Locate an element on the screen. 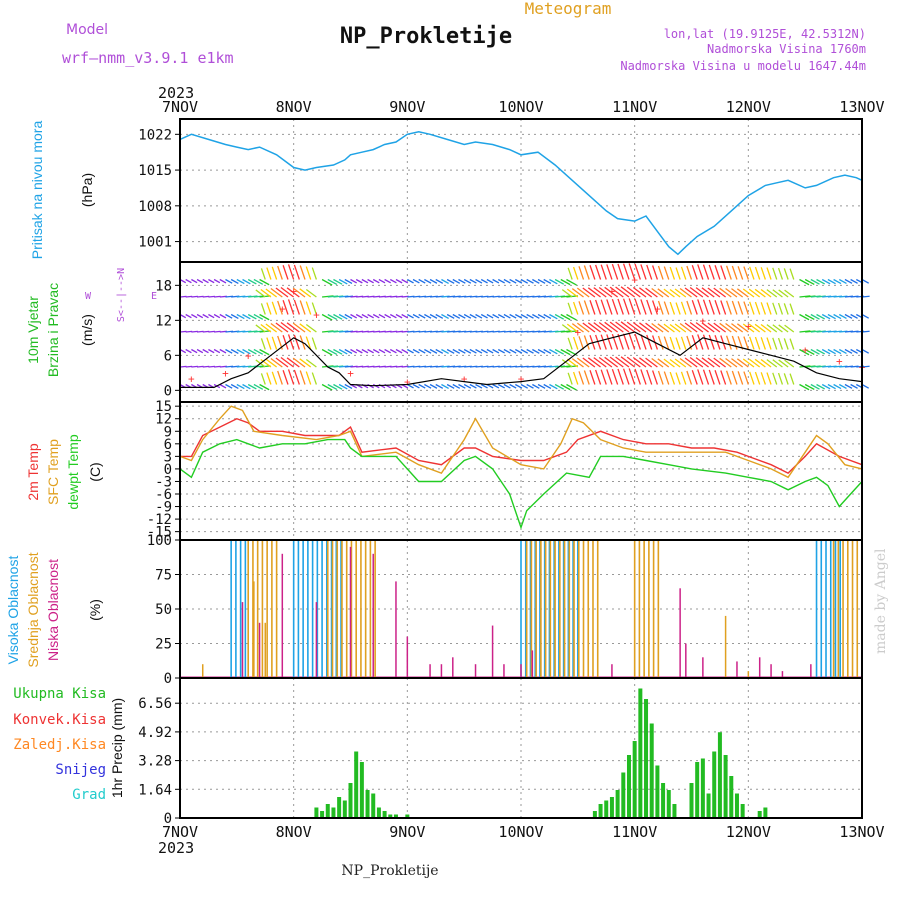 This screenshot has height=900, width=900. precip-label-total: Ukupna Kisa is located at coordinates (59, 694).